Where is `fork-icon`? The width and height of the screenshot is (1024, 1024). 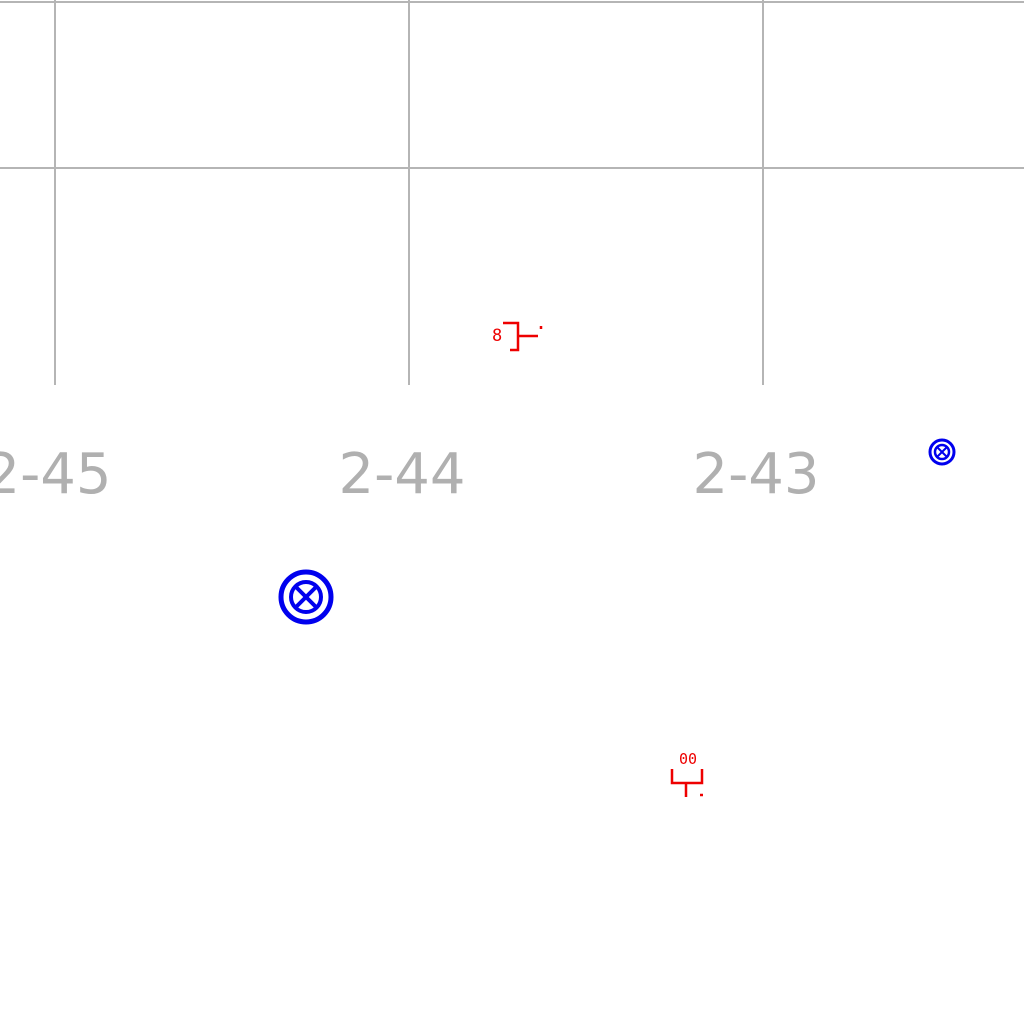
fork-icon is located at coordinates (687, 783).